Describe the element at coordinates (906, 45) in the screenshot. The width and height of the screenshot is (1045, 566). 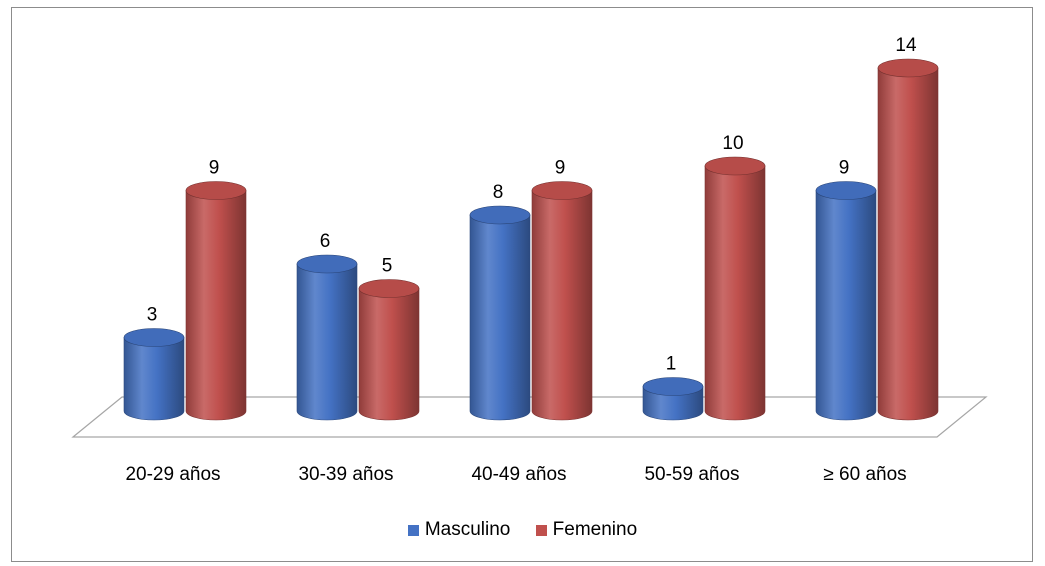
I see `data-label-femenino-5: 14` at that location.